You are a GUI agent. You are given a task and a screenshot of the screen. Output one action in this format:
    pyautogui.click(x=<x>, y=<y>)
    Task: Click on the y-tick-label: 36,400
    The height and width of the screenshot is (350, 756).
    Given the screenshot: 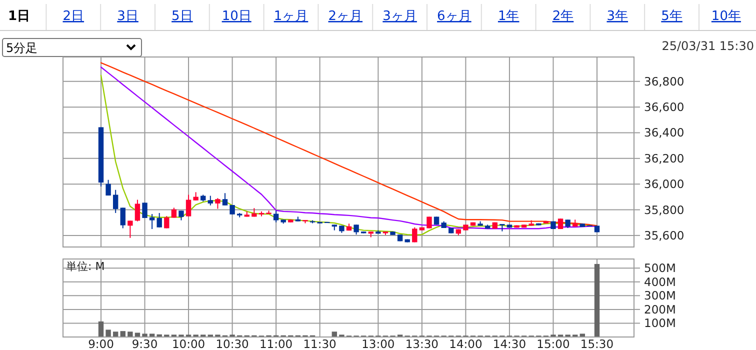 What is the action you would take?
    pyautogui.click(x=664, y=133)
    